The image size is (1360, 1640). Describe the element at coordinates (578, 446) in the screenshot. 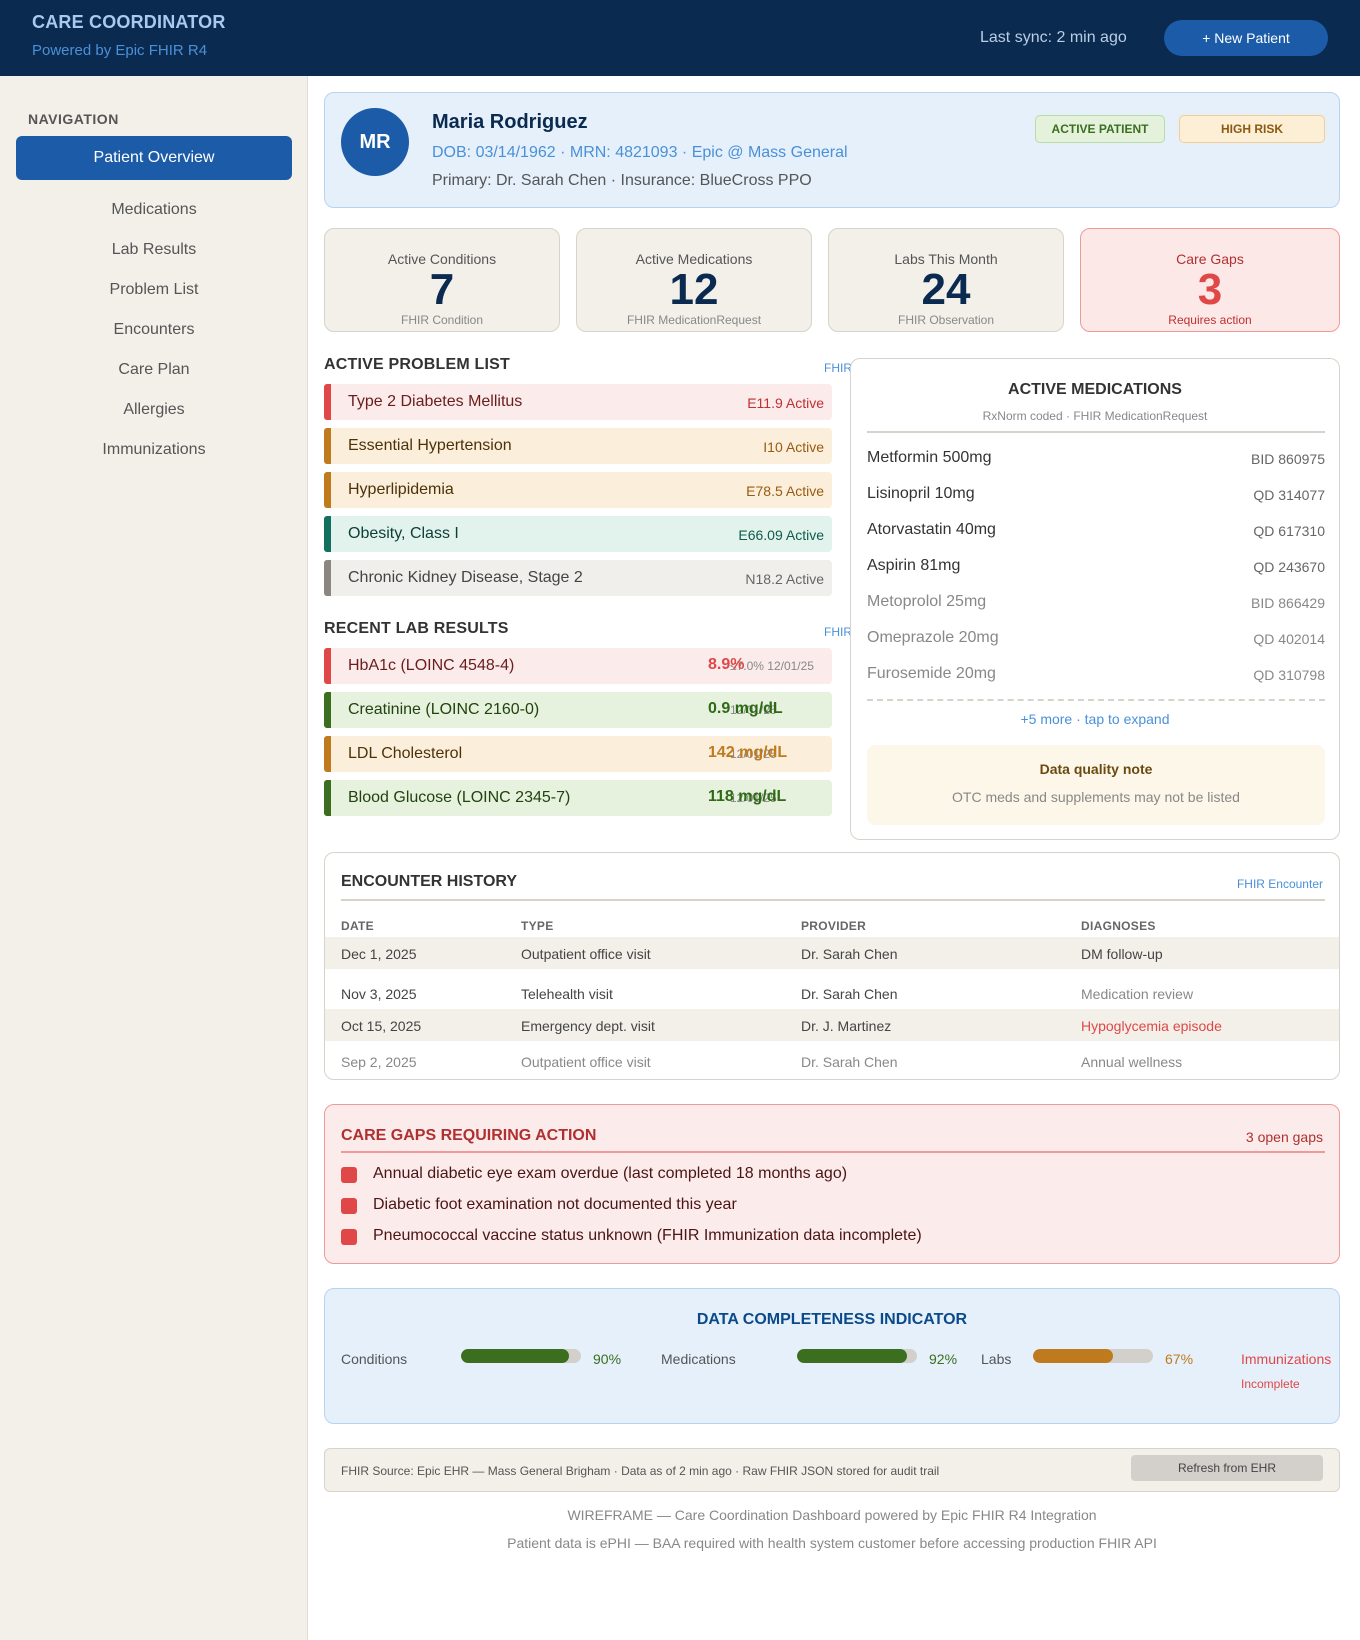

I see `problem-row: Essential Hypertension I10 Active` at that location.